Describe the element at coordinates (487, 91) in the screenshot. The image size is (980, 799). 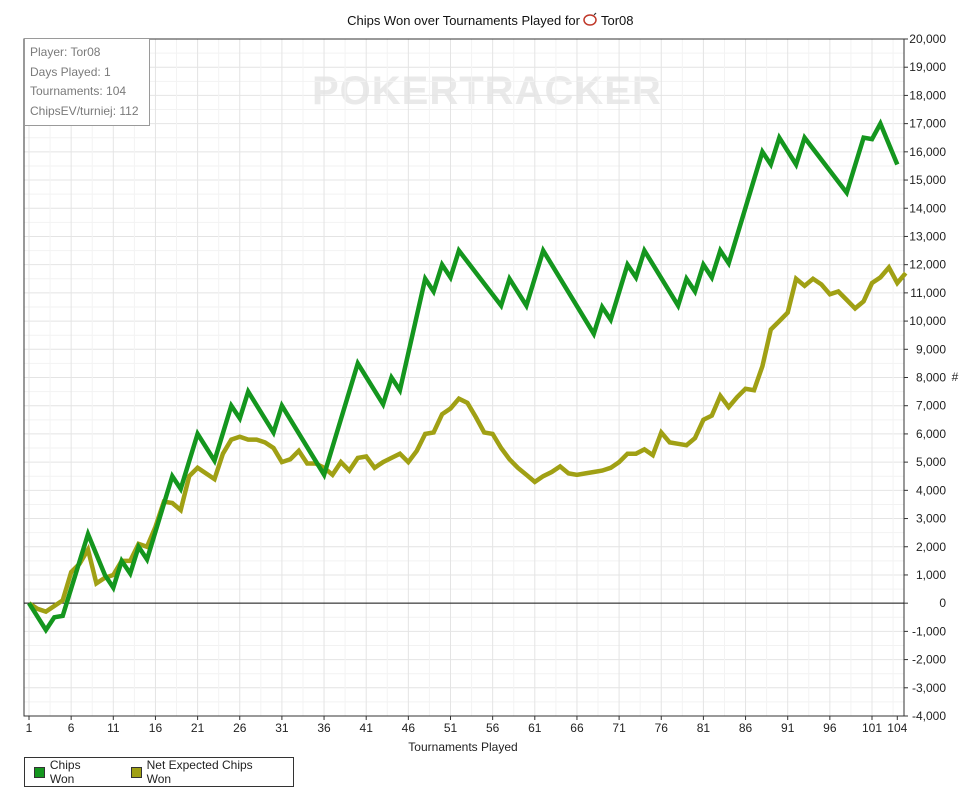
I see `watermark: POKERTRACKER` at that location.